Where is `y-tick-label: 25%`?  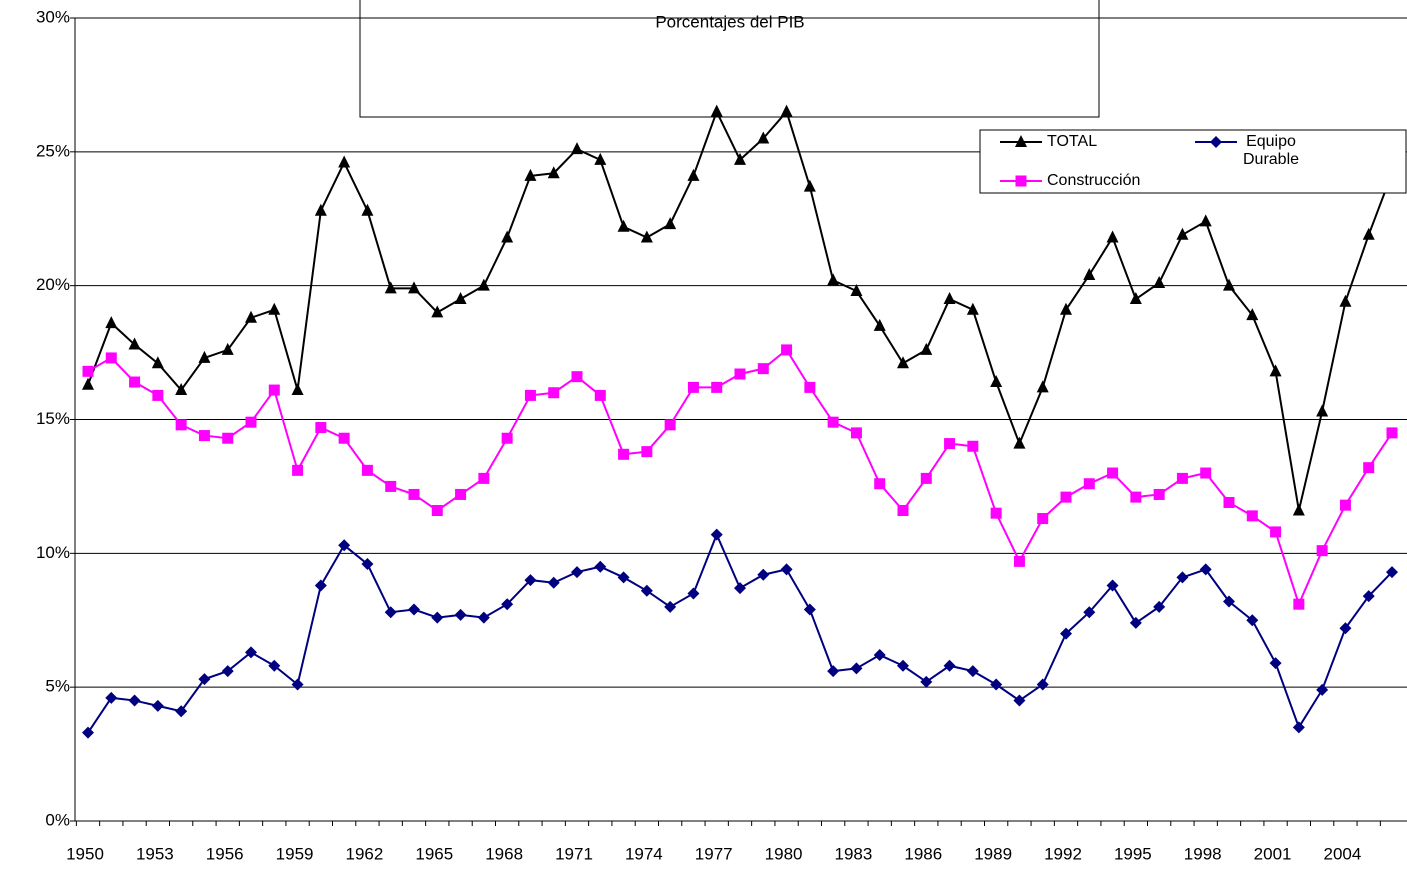 y-tick-label: 25% is located at coordinates (53, 150).